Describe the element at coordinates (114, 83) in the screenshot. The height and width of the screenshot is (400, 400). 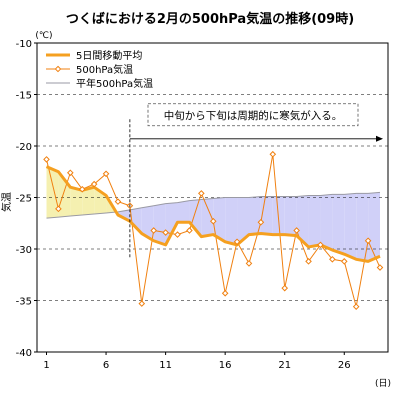
I see `legend-label-normal: 平年500hPa気温` at that location.